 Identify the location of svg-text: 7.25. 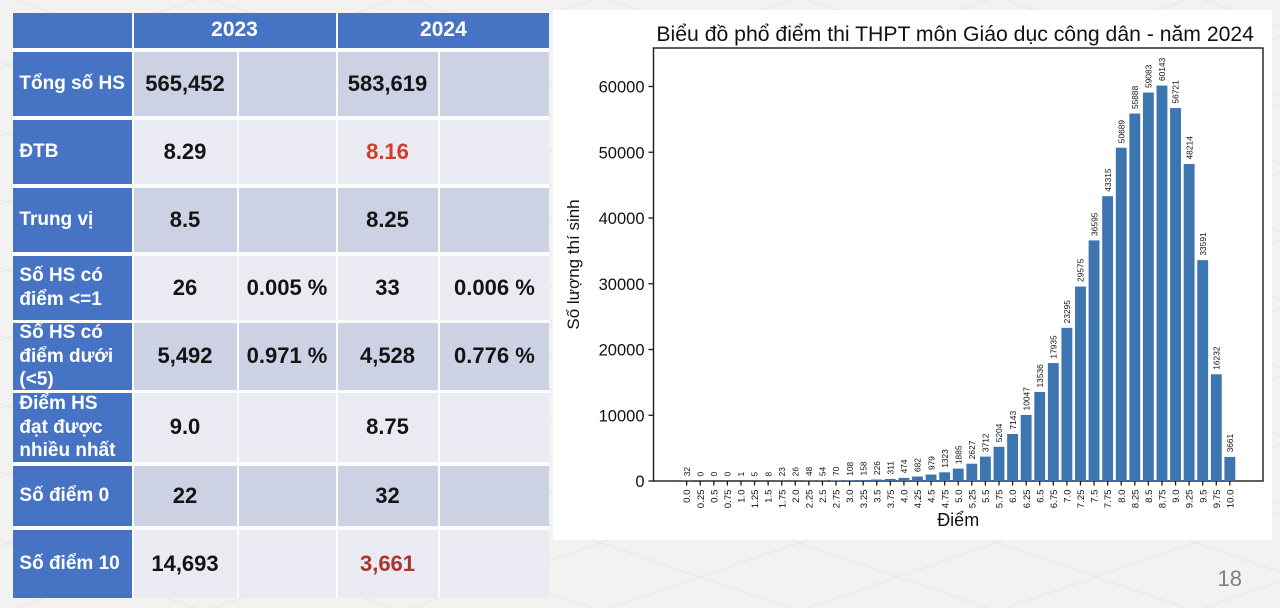
(1081, 499).